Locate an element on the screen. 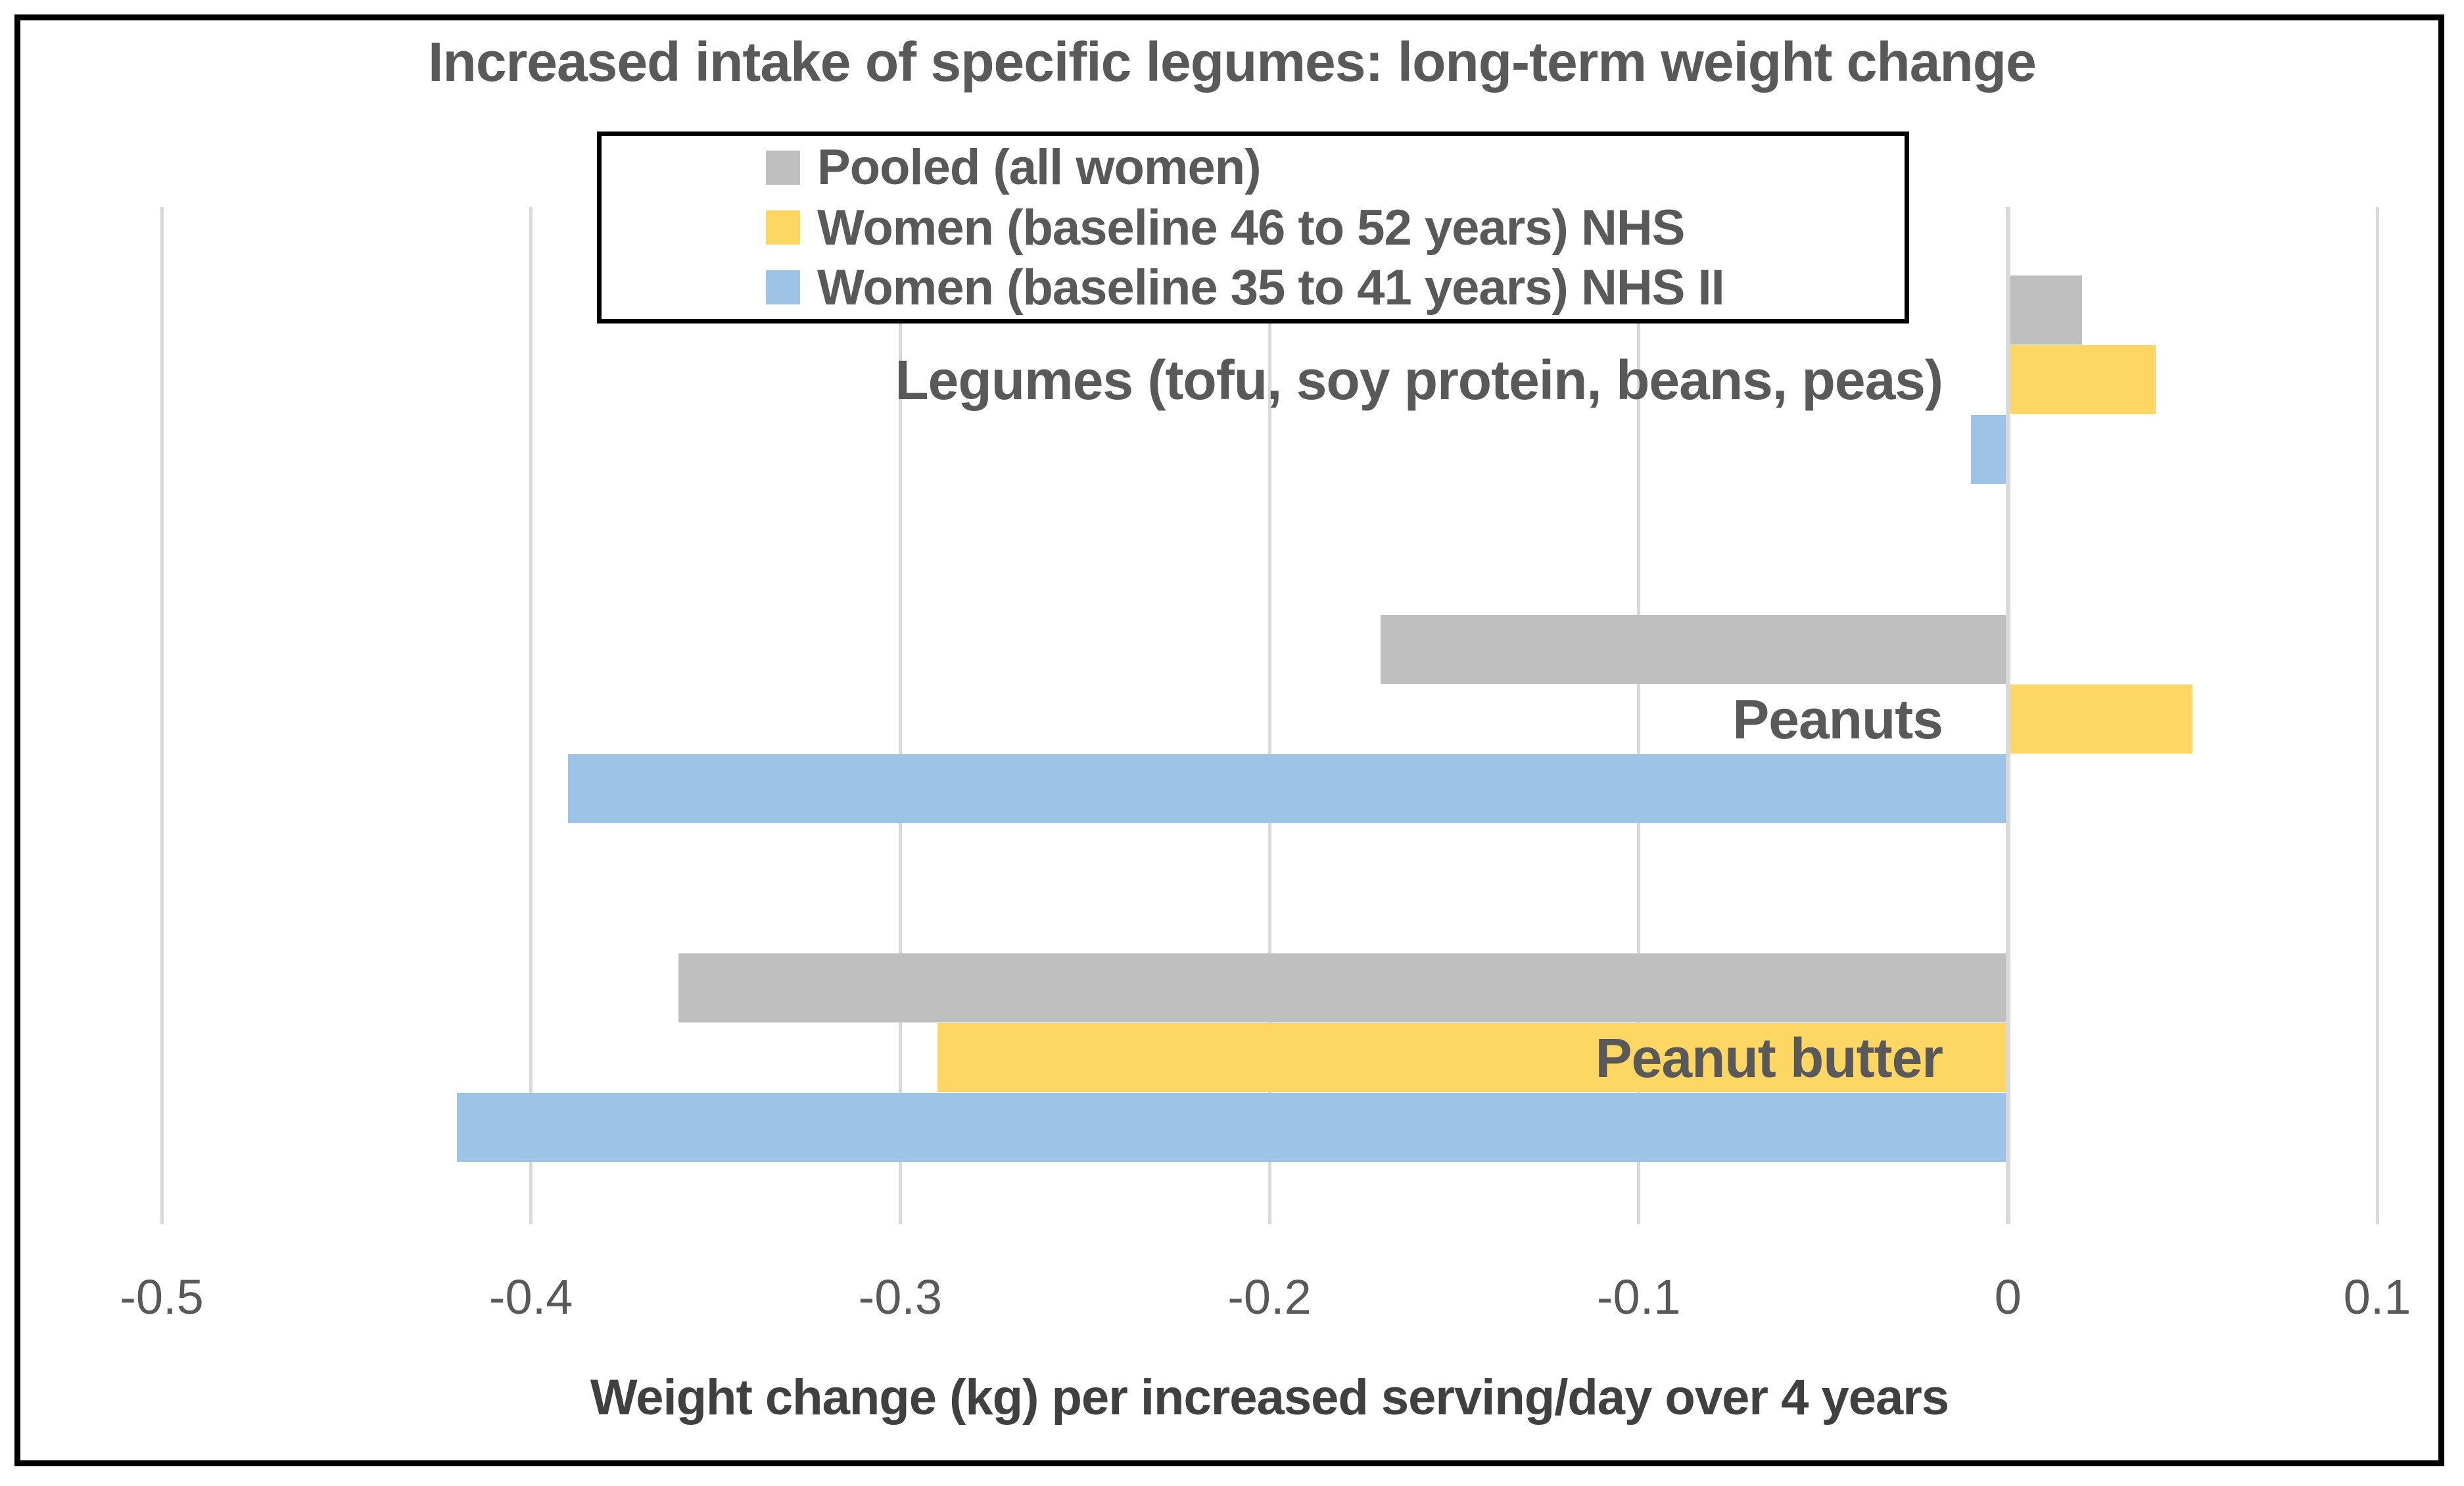 This screenshot has height=1486, width=2464. x-tick-label--0.1: -0.1 is located at coordinates (1638, 1297).